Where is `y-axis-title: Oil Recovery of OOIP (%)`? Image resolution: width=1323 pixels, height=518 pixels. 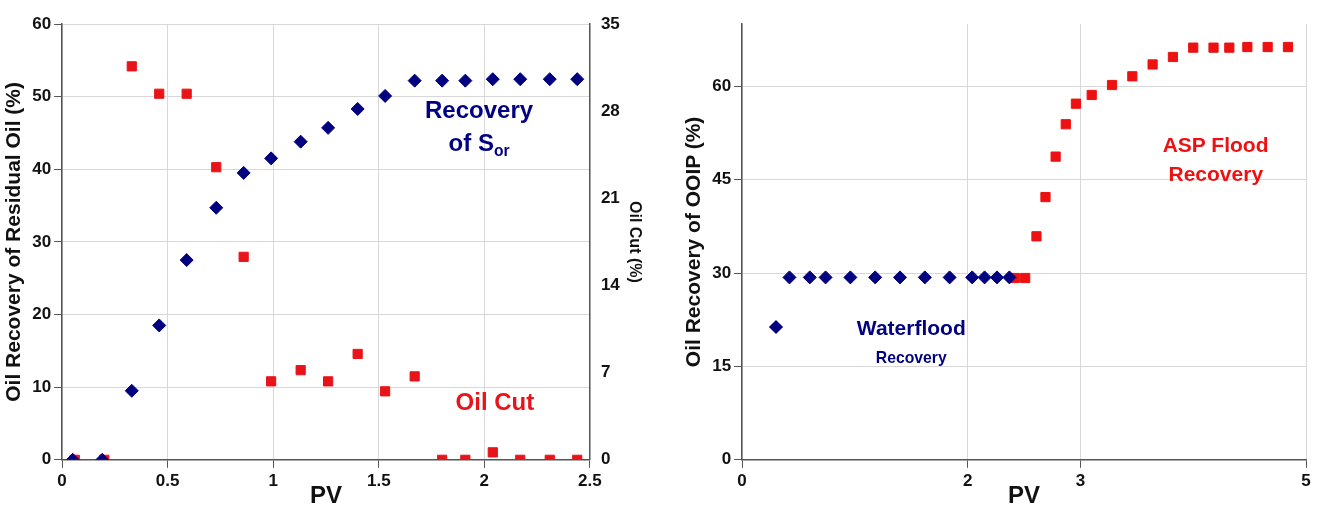 y-axis-title: Oil Recovery of OOIP (%) is located at coordinates (693, 242).